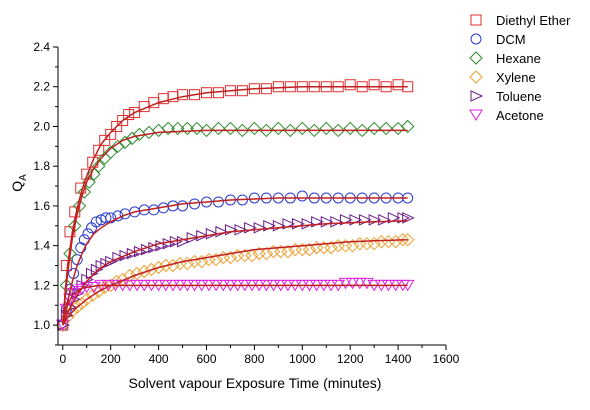  I want to click on legend-label: Acetone, so click(520, 115).